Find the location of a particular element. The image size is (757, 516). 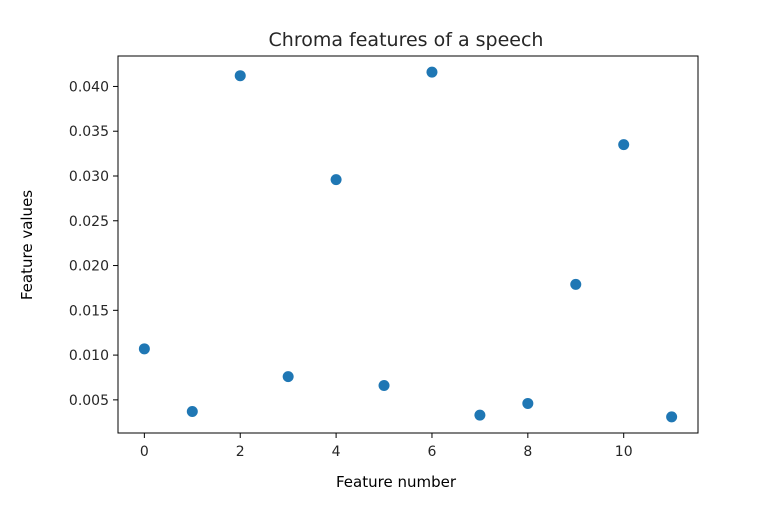

x-tick-label: 10 is located at coordinates (624, 452).